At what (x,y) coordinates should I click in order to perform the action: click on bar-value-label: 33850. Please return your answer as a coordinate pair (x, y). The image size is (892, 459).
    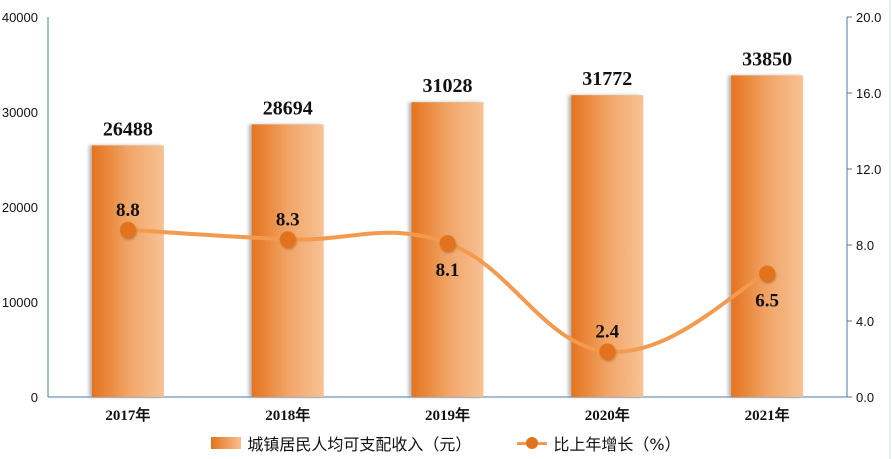
    Looking at the image, I should click on (767, 59).